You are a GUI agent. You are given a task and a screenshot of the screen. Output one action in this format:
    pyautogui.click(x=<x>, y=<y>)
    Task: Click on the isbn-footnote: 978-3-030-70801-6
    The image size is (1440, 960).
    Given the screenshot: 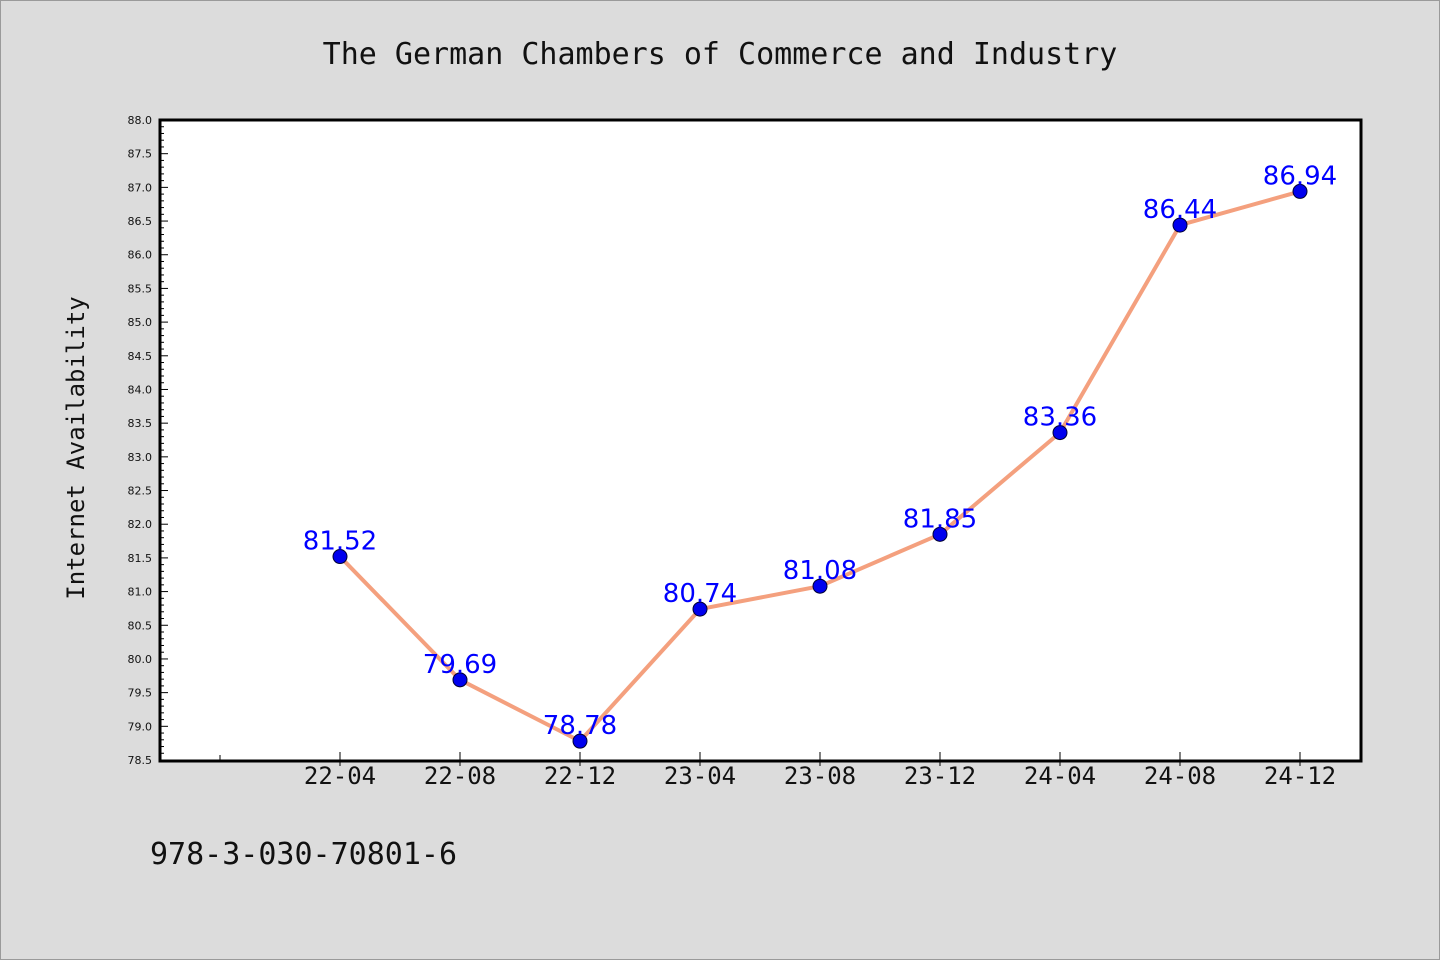 What is the action you would take?
    pyautogui.click(x=303, y=854)
    